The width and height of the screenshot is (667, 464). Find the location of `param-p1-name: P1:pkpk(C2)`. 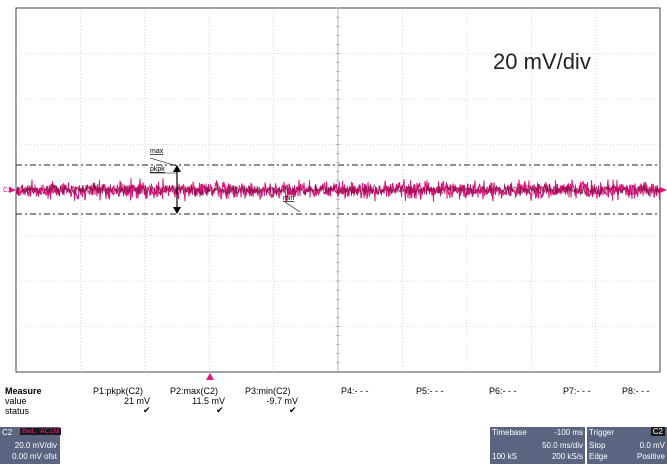

param-p1-name: P1:pkpk(C2) is located at coordinates (118, 391).